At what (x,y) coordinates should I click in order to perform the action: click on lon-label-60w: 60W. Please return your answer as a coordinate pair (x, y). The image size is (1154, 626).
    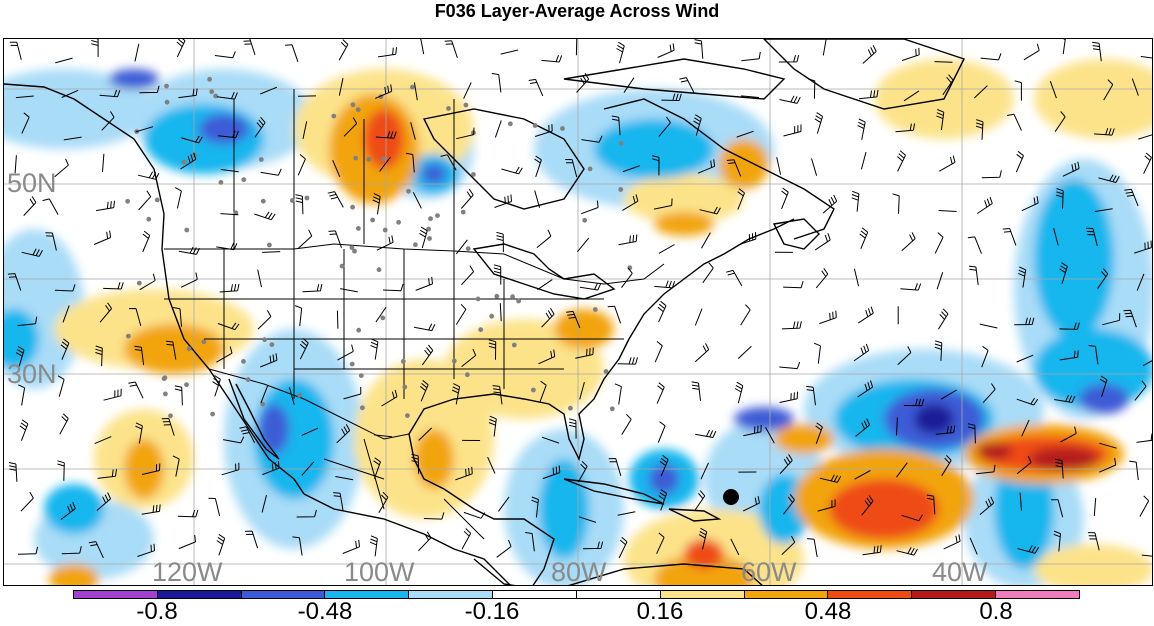
    Looking at the image, I should click on (769, 572).